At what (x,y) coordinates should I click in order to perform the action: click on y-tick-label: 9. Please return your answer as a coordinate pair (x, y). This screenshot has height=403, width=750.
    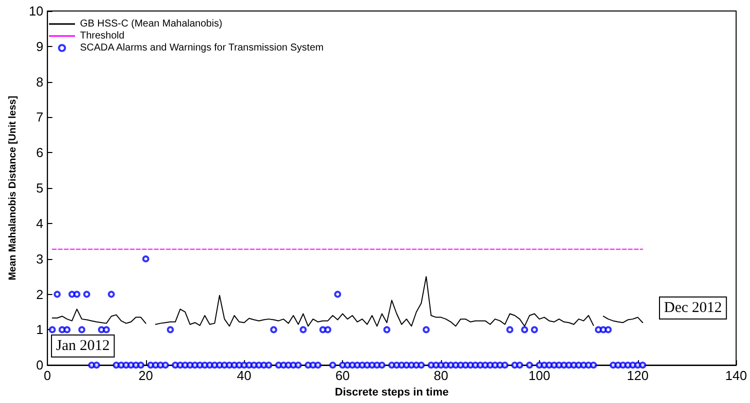
    Looking at the image, I should click on (40, 46).